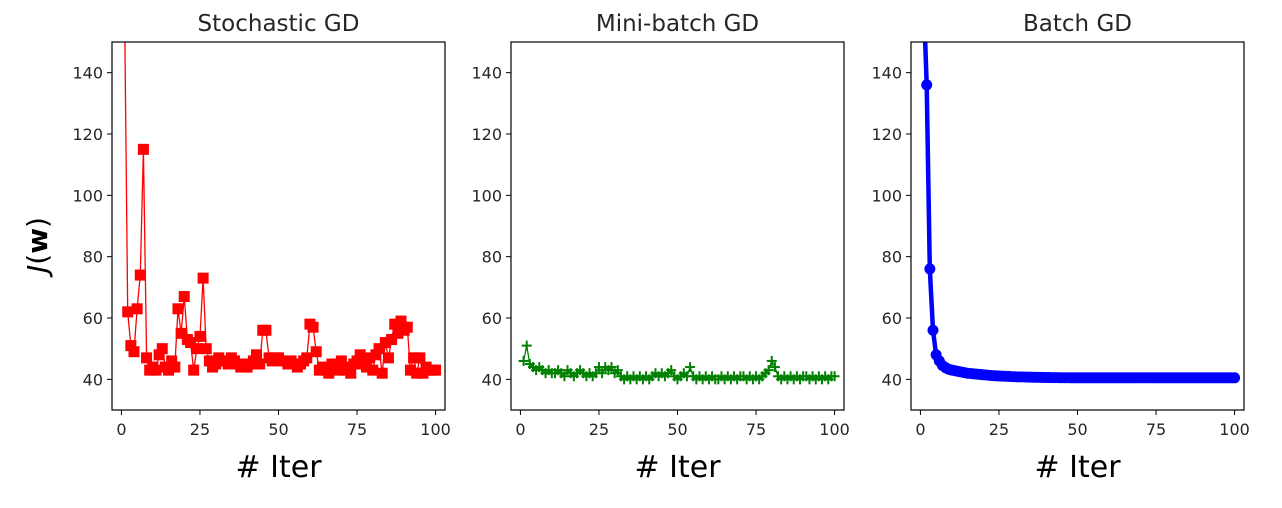  Describe the element at coordinates (37, 222) in the screenshot. I see `y-axis-label-paren-close: )` at that location.